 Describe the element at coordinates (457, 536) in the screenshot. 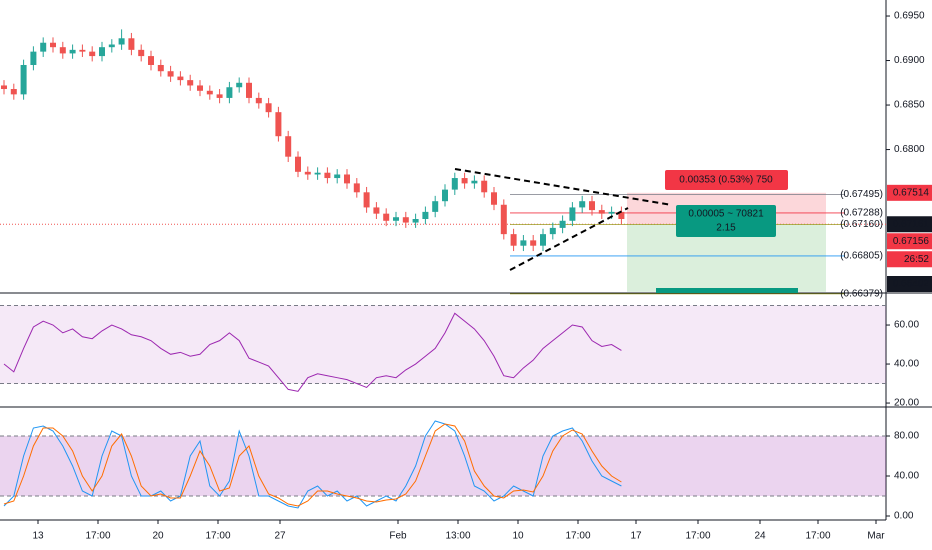

I see `x-tick-label: 13:00` at that location.